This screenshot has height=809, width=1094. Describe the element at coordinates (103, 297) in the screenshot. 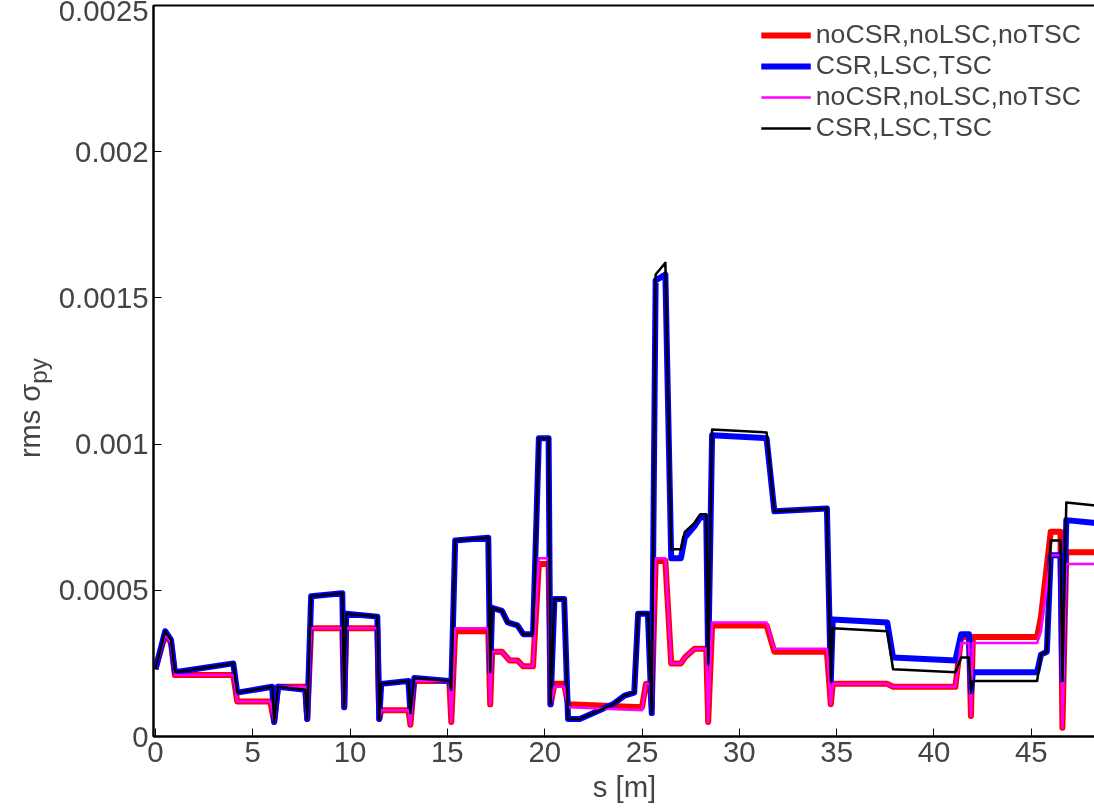

I see `y-tick-label: 0.0015` at that location.